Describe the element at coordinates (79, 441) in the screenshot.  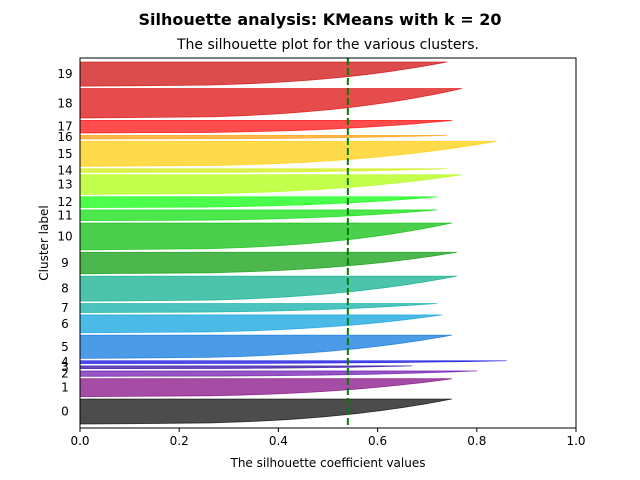
I see `x-tick-label: 0.0` at that location.